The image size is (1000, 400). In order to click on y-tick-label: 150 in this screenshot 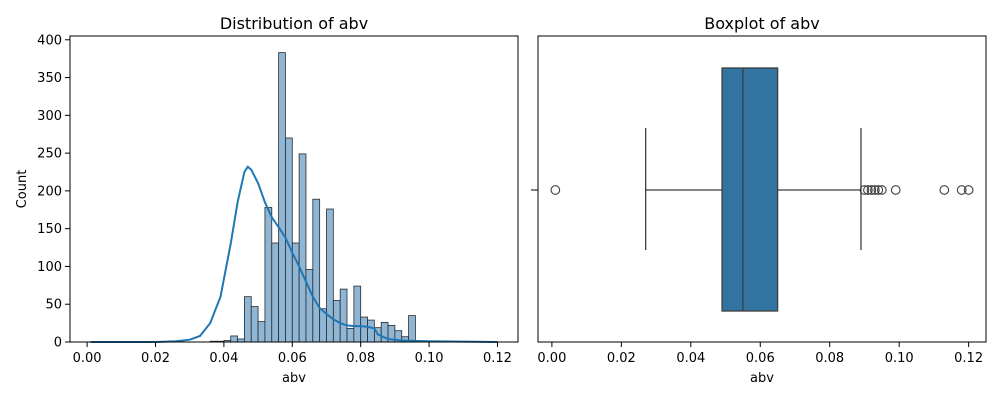, I will do `click(49, 229)`.